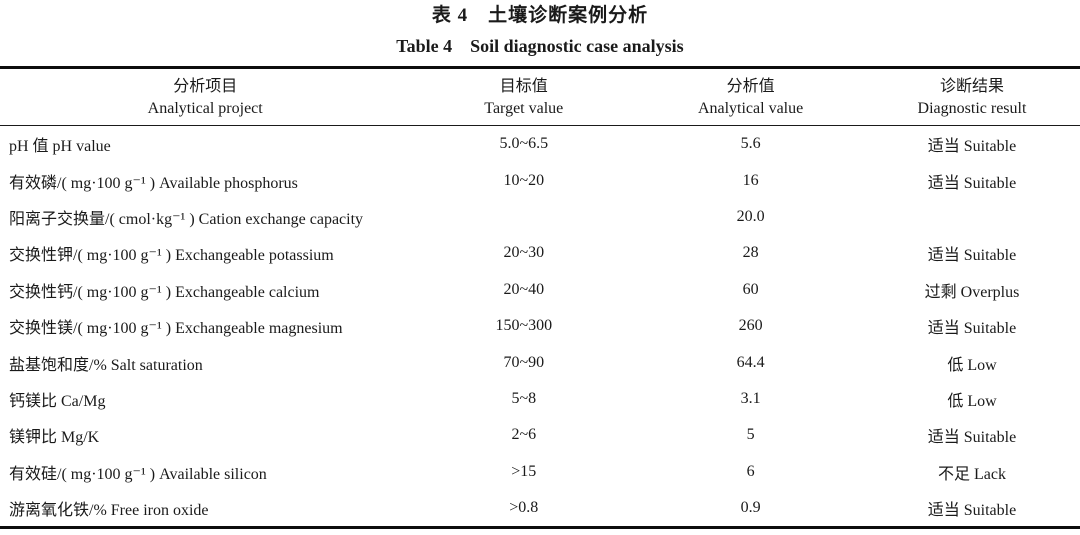 The image size is (1080, 535). What do you see at coordinates (524, 289) in the screenshot?
I see `target-value-cell: 20~40` at bounding box center [524, 289].